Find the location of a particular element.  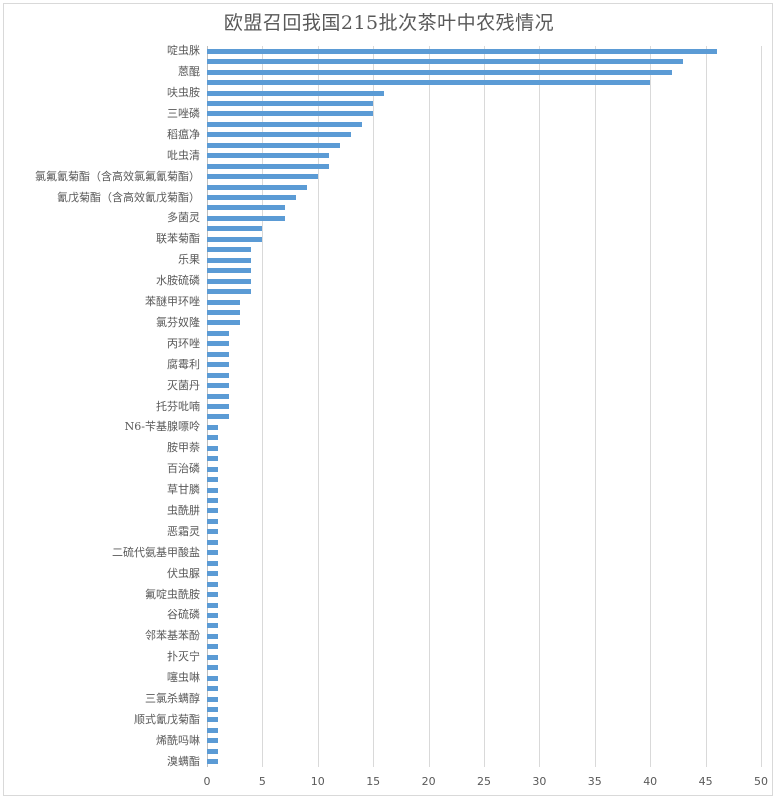

x-tick-label: 15 is located at coordinates (373, 781).